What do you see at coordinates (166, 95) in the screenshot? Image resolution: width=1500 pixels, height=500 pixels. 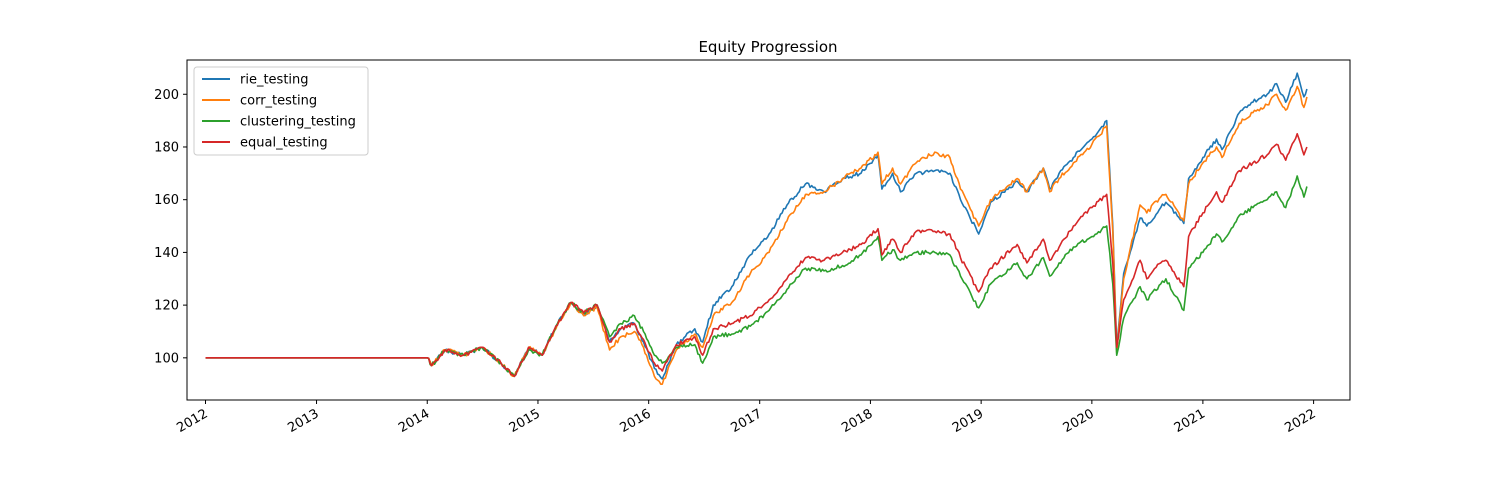 I see `y-tick-label: 200` at bounding box center [166, 95].